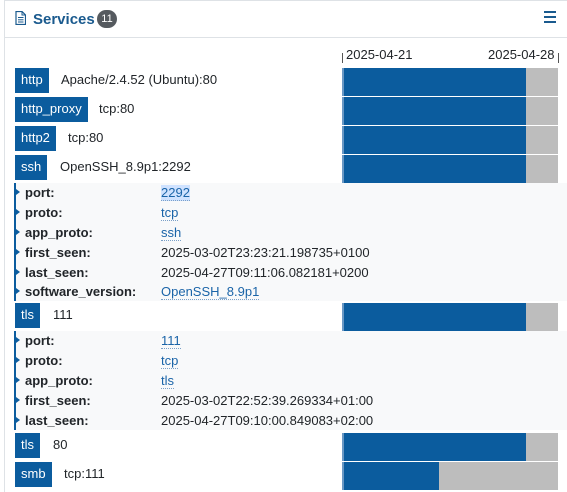 The image size is (567, 492). Describe the element at coordinates (286, 169) in the screenshot. I see `service-row-ssh: ssh OpenSSH_8.9p1:2292` at that location.